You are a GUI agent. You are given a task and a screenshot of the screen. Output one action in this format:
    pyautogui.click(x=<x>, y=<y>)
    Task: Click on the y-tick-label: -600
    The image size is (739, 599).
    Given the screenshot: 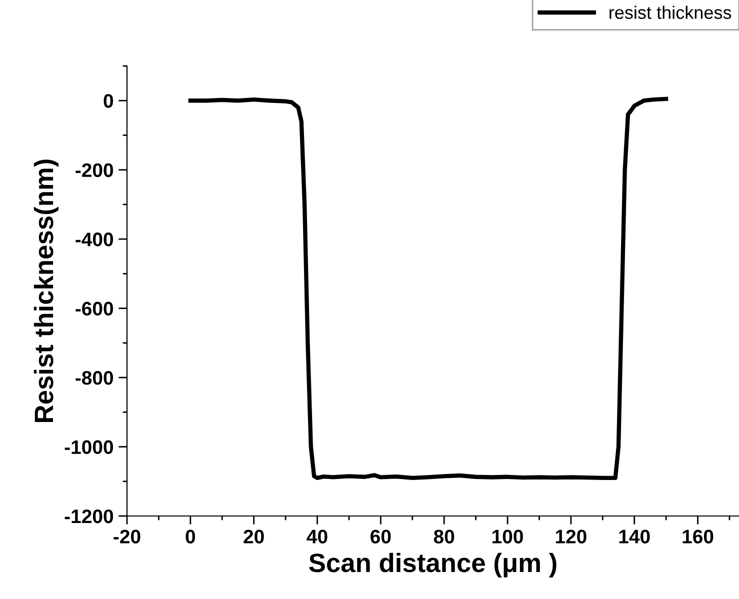 What is the action you would take?
    pyautogui.click(x=95, y=309)
    